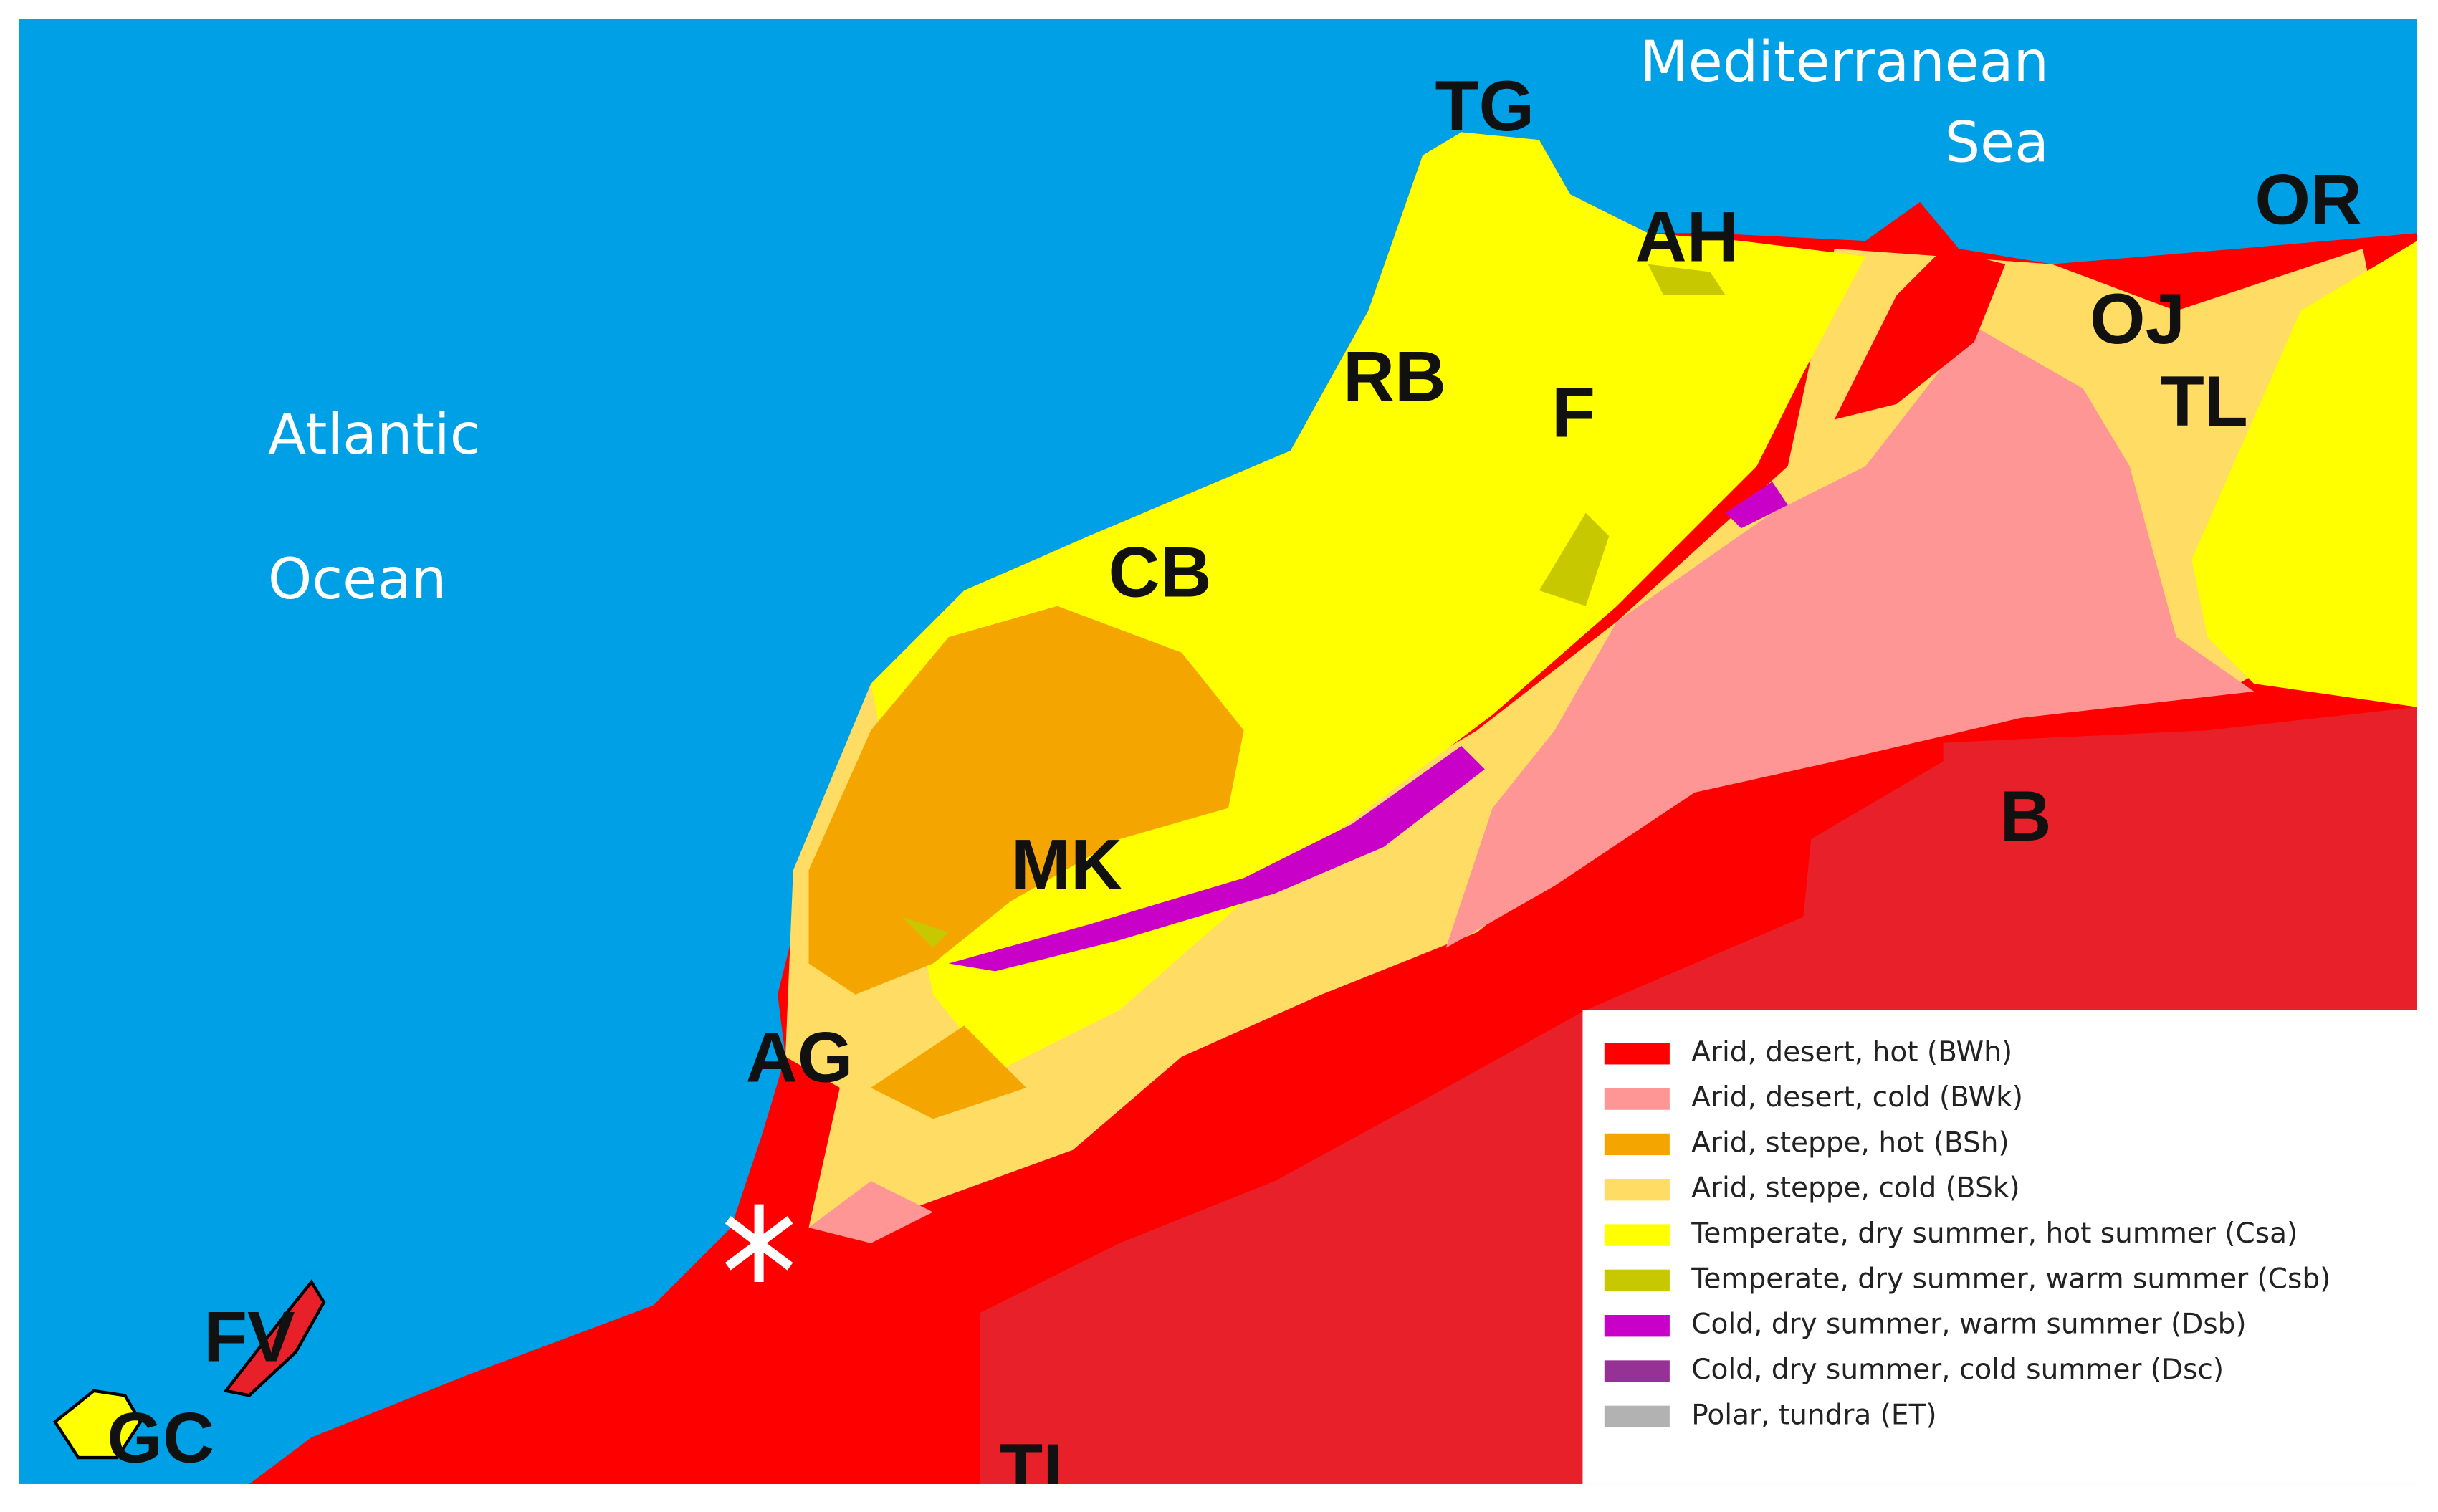 This screenshot has width=2438, height=1512. What do you see at coordinates (2025, 816) in the screenshot?
I see `place-label: B` at bounding box center [2025, 816].